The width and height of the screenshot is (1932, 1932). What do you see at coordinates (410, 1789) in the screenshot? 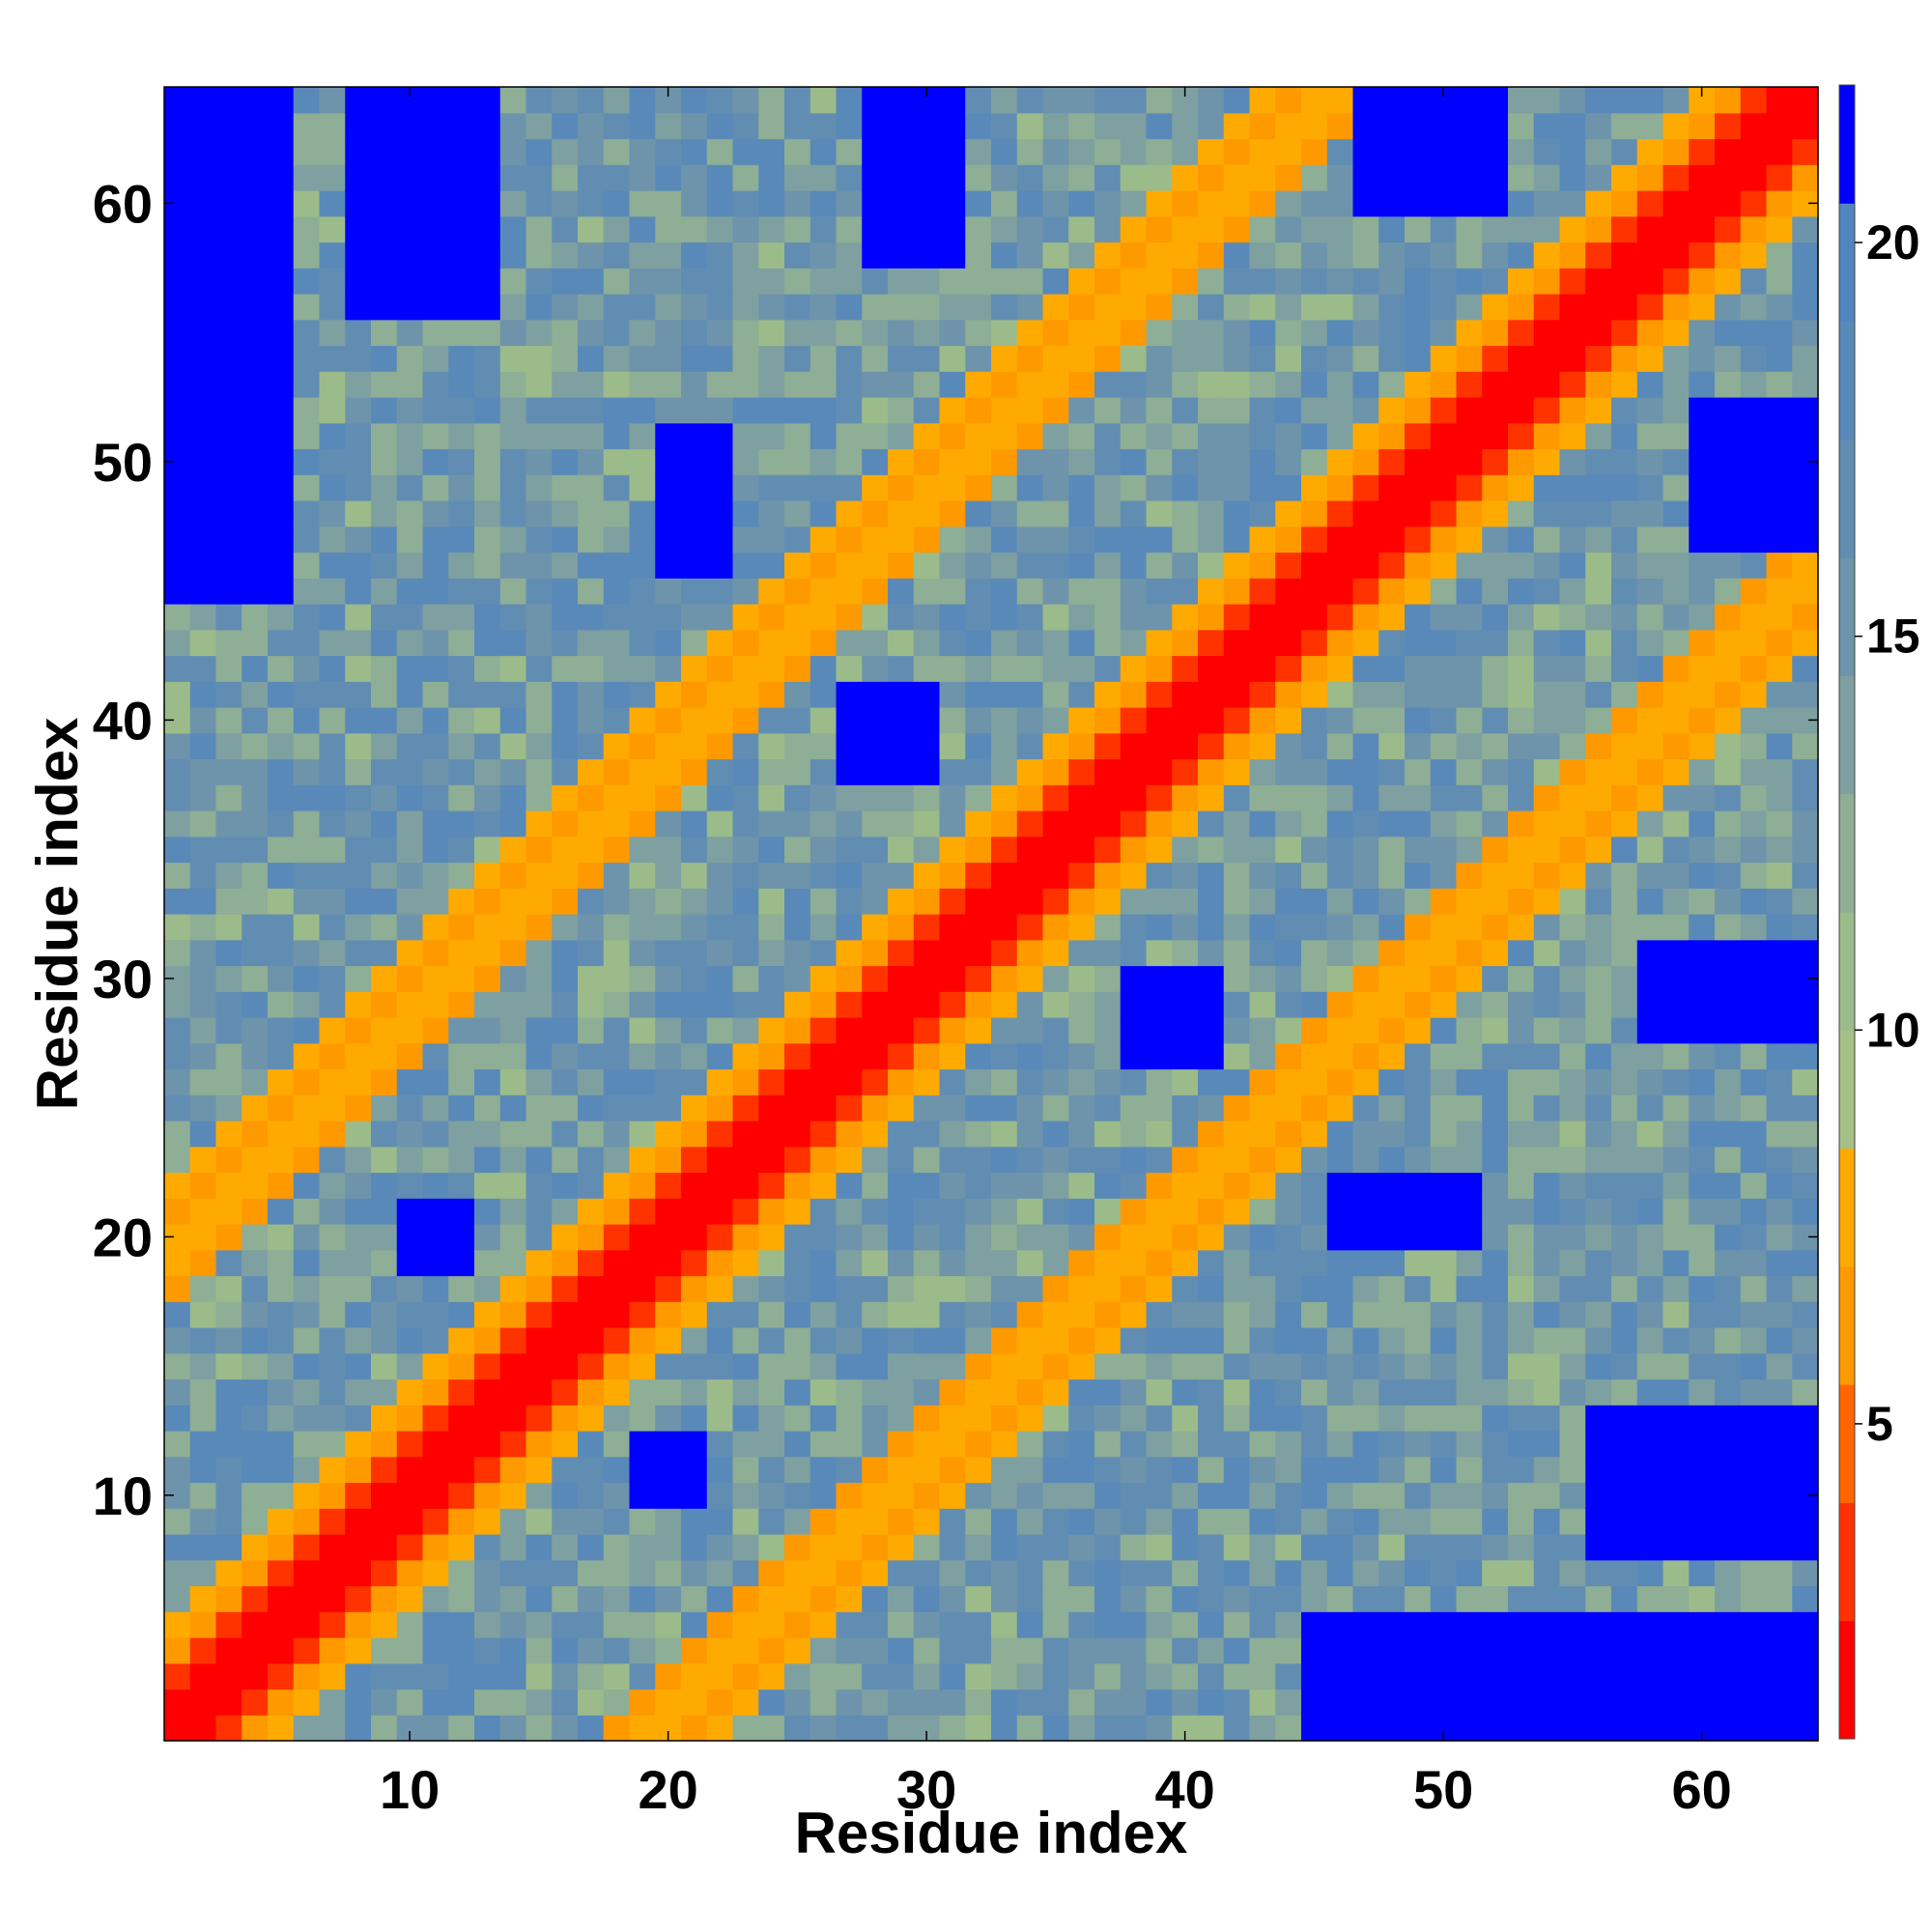
I see `x-tick-label: 10` at bounding box center [410, 1789].